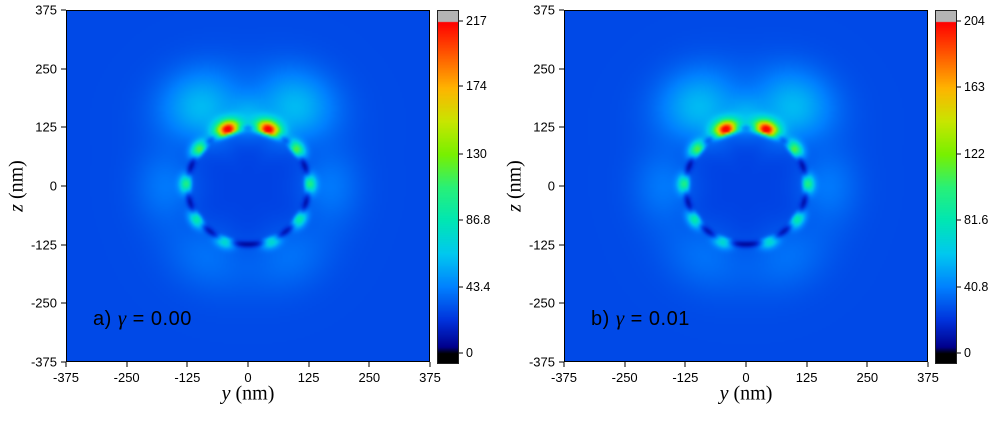  What do you see at coordinates (685, 377) in the screenshot?
I see `x-tick-label: -125` at bounding box center [685, 377].